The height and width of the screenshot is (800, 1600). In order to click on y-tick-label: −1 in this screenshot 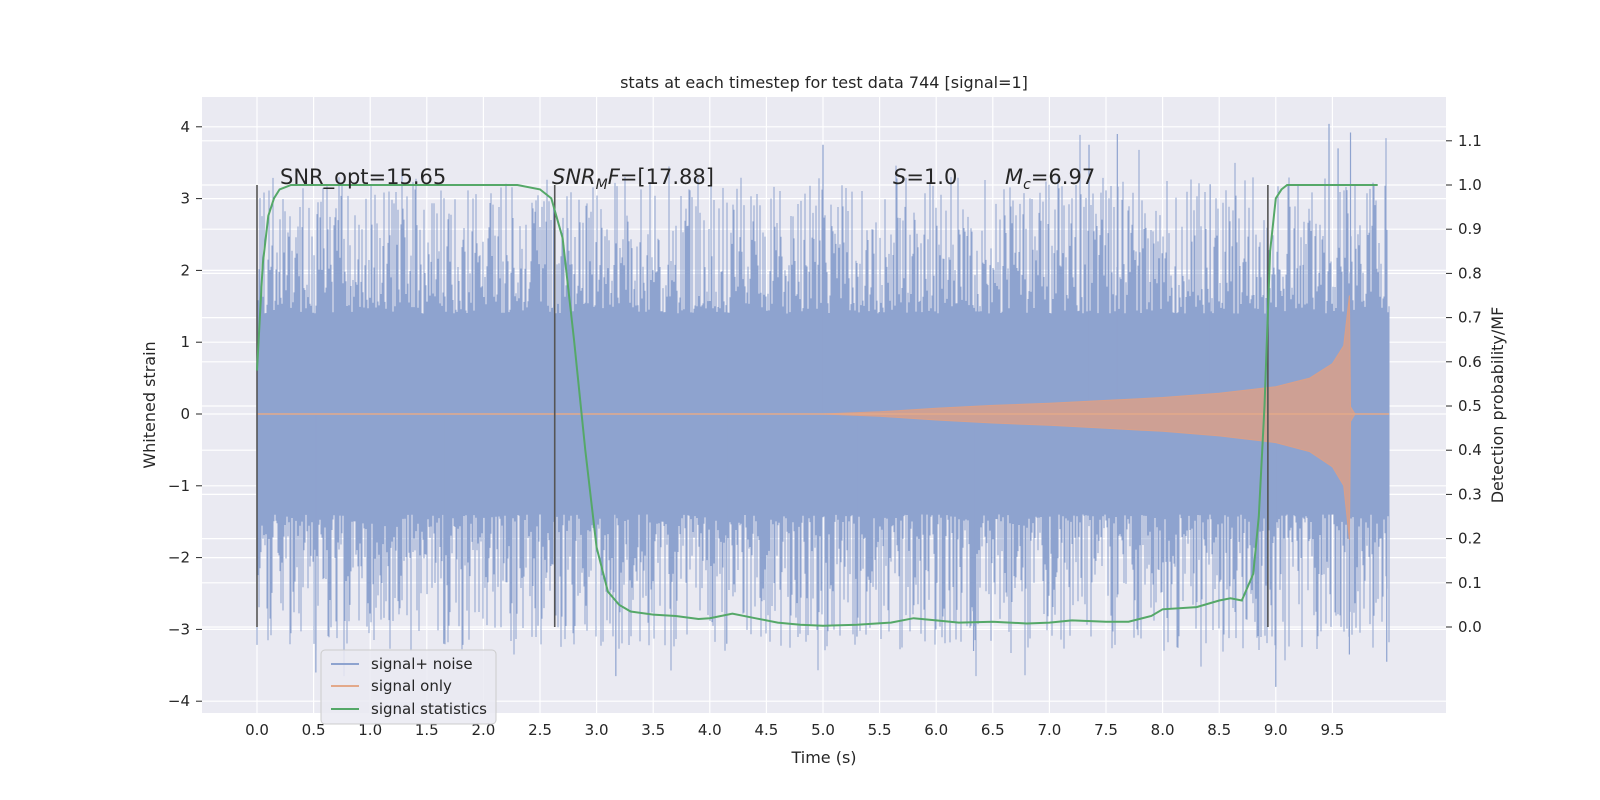, I will do `click(179, 486)`.